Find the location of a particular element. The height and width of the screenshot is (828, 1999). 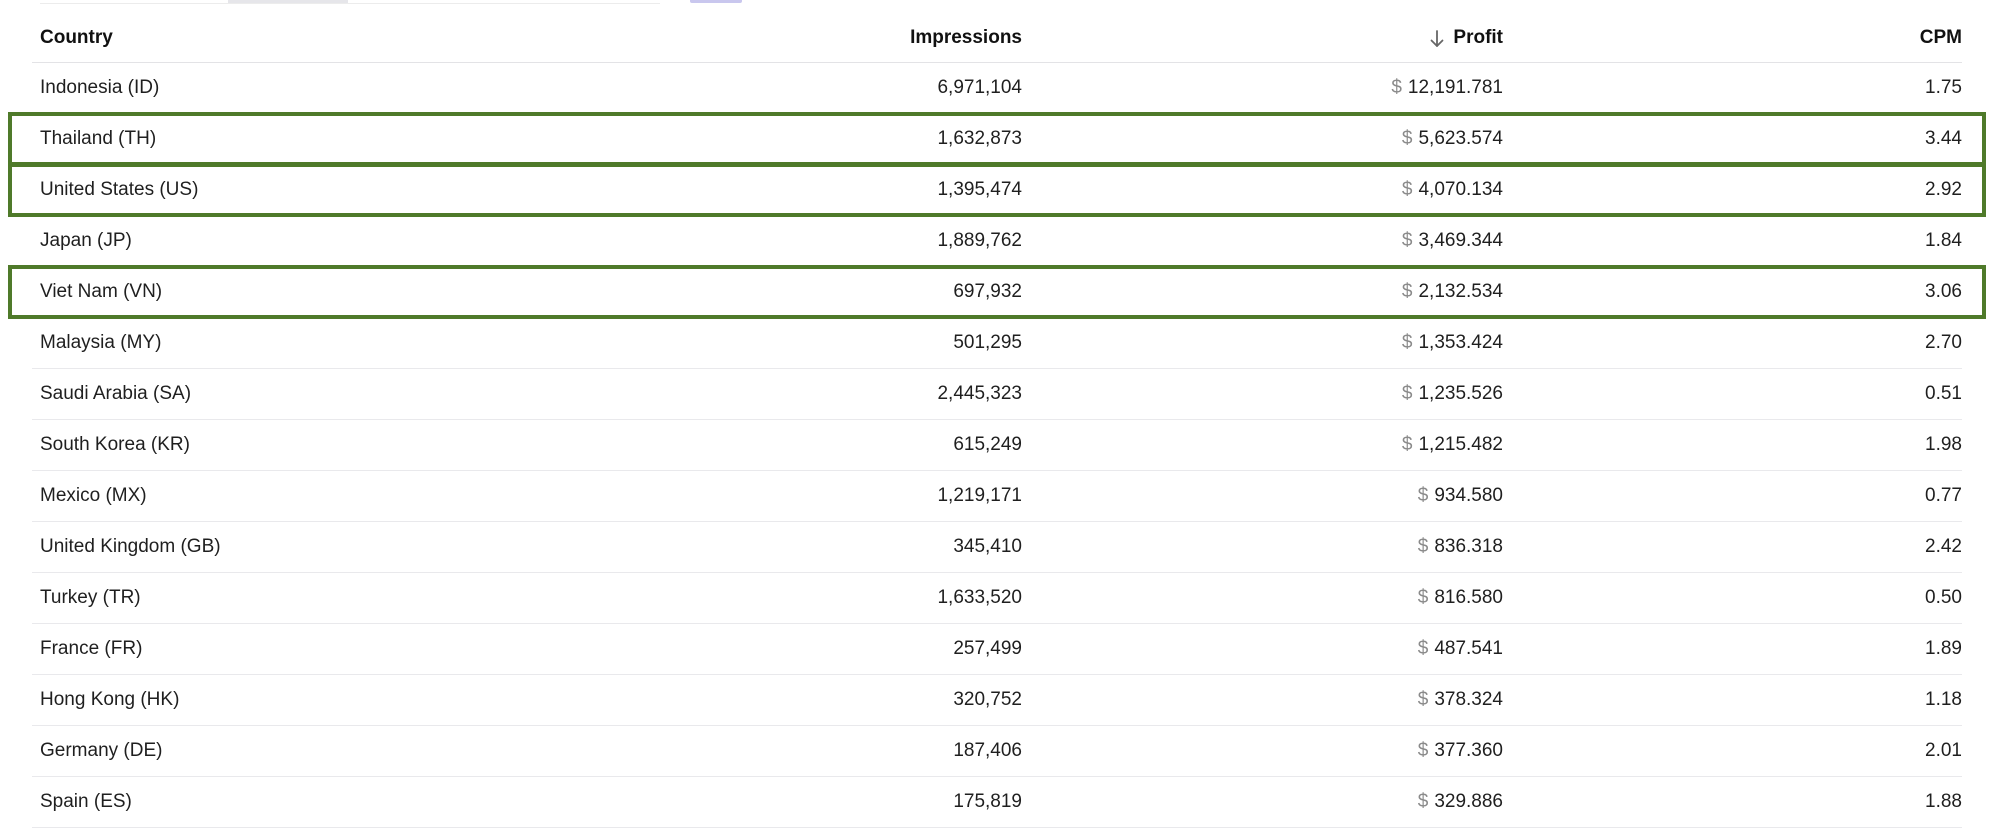

cell-profit: $4,070.134 is located at coordinates (1452, 190).